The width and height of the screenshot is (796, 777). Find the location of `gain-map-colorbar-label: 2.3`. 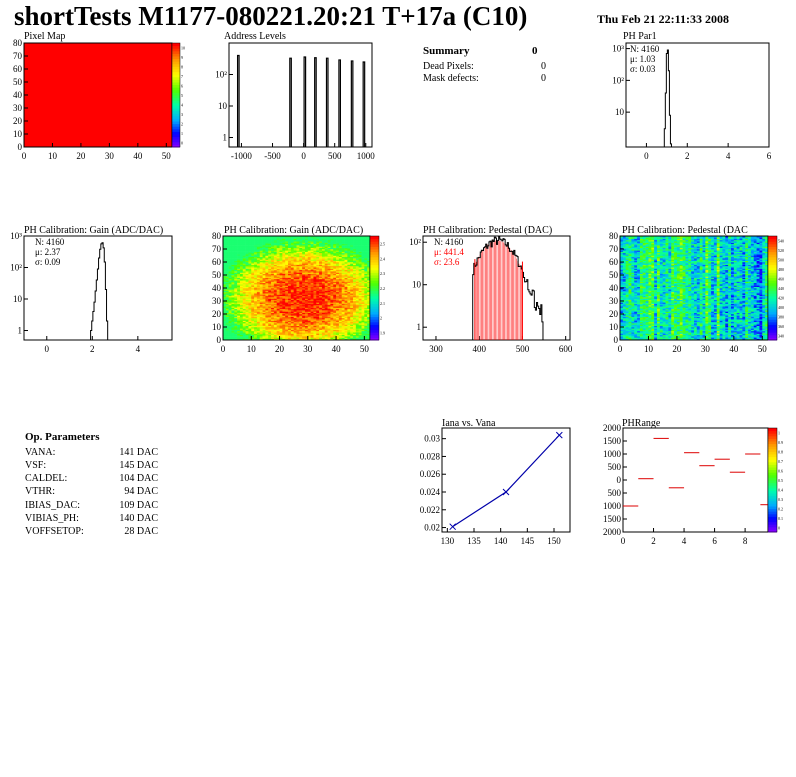

gain-map-colorbar-label: 2.3 is located at coordinates (382, 273).